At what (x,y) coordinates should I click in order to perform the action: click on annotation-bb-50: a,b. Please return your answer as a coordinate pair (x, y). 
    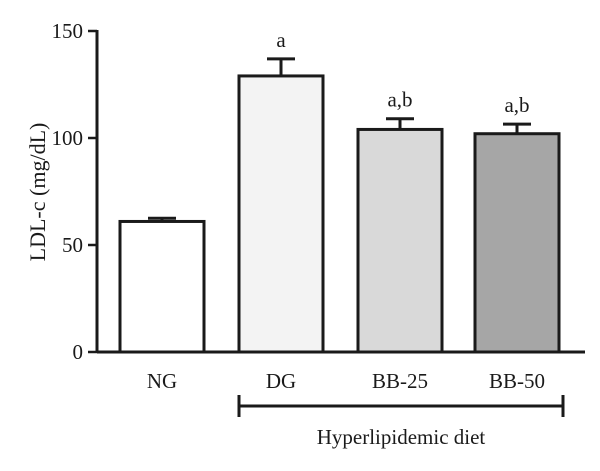
    Looking at the image, I should click on (516, 105).